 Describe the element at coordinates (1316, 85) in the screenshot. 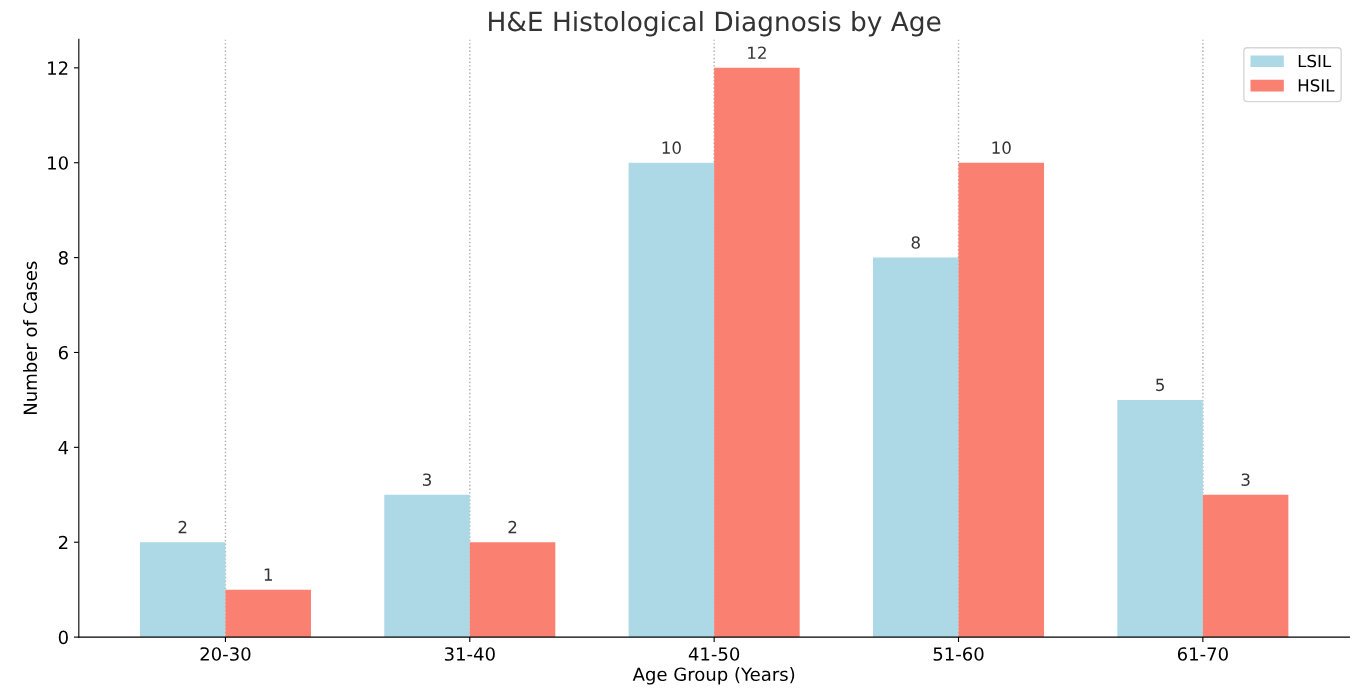

I see `legend-label: HSIL` at that location.